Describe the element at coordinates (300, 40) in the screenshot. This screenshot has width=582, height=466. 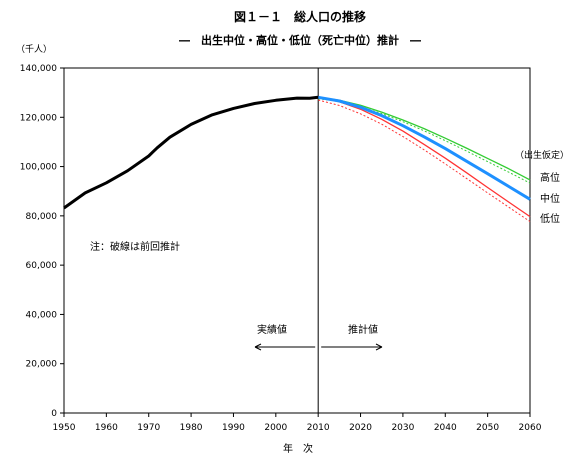
I see `chart-subtitle: ― 出生中位・高位・低位（死亡中位）推計 ―` at that location.